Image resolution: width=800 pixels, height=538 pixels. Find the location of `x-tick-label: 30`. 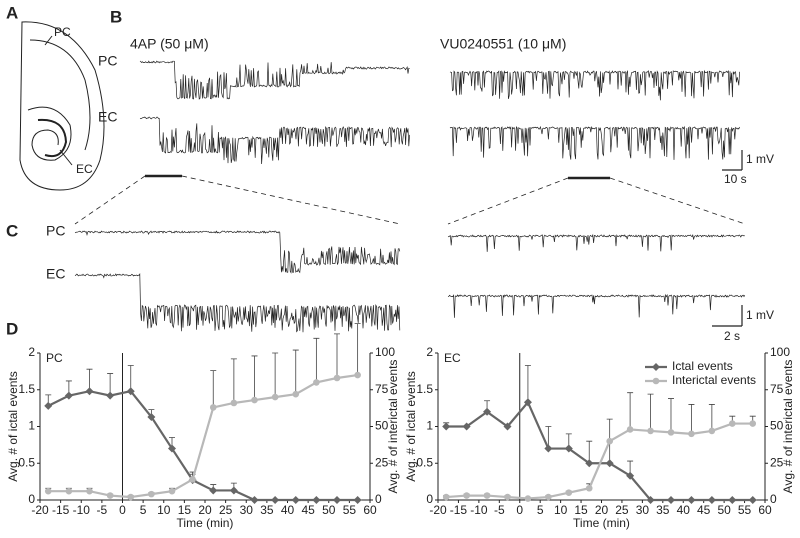

x-tick-label: 30 is located at coordinates (643, 510).